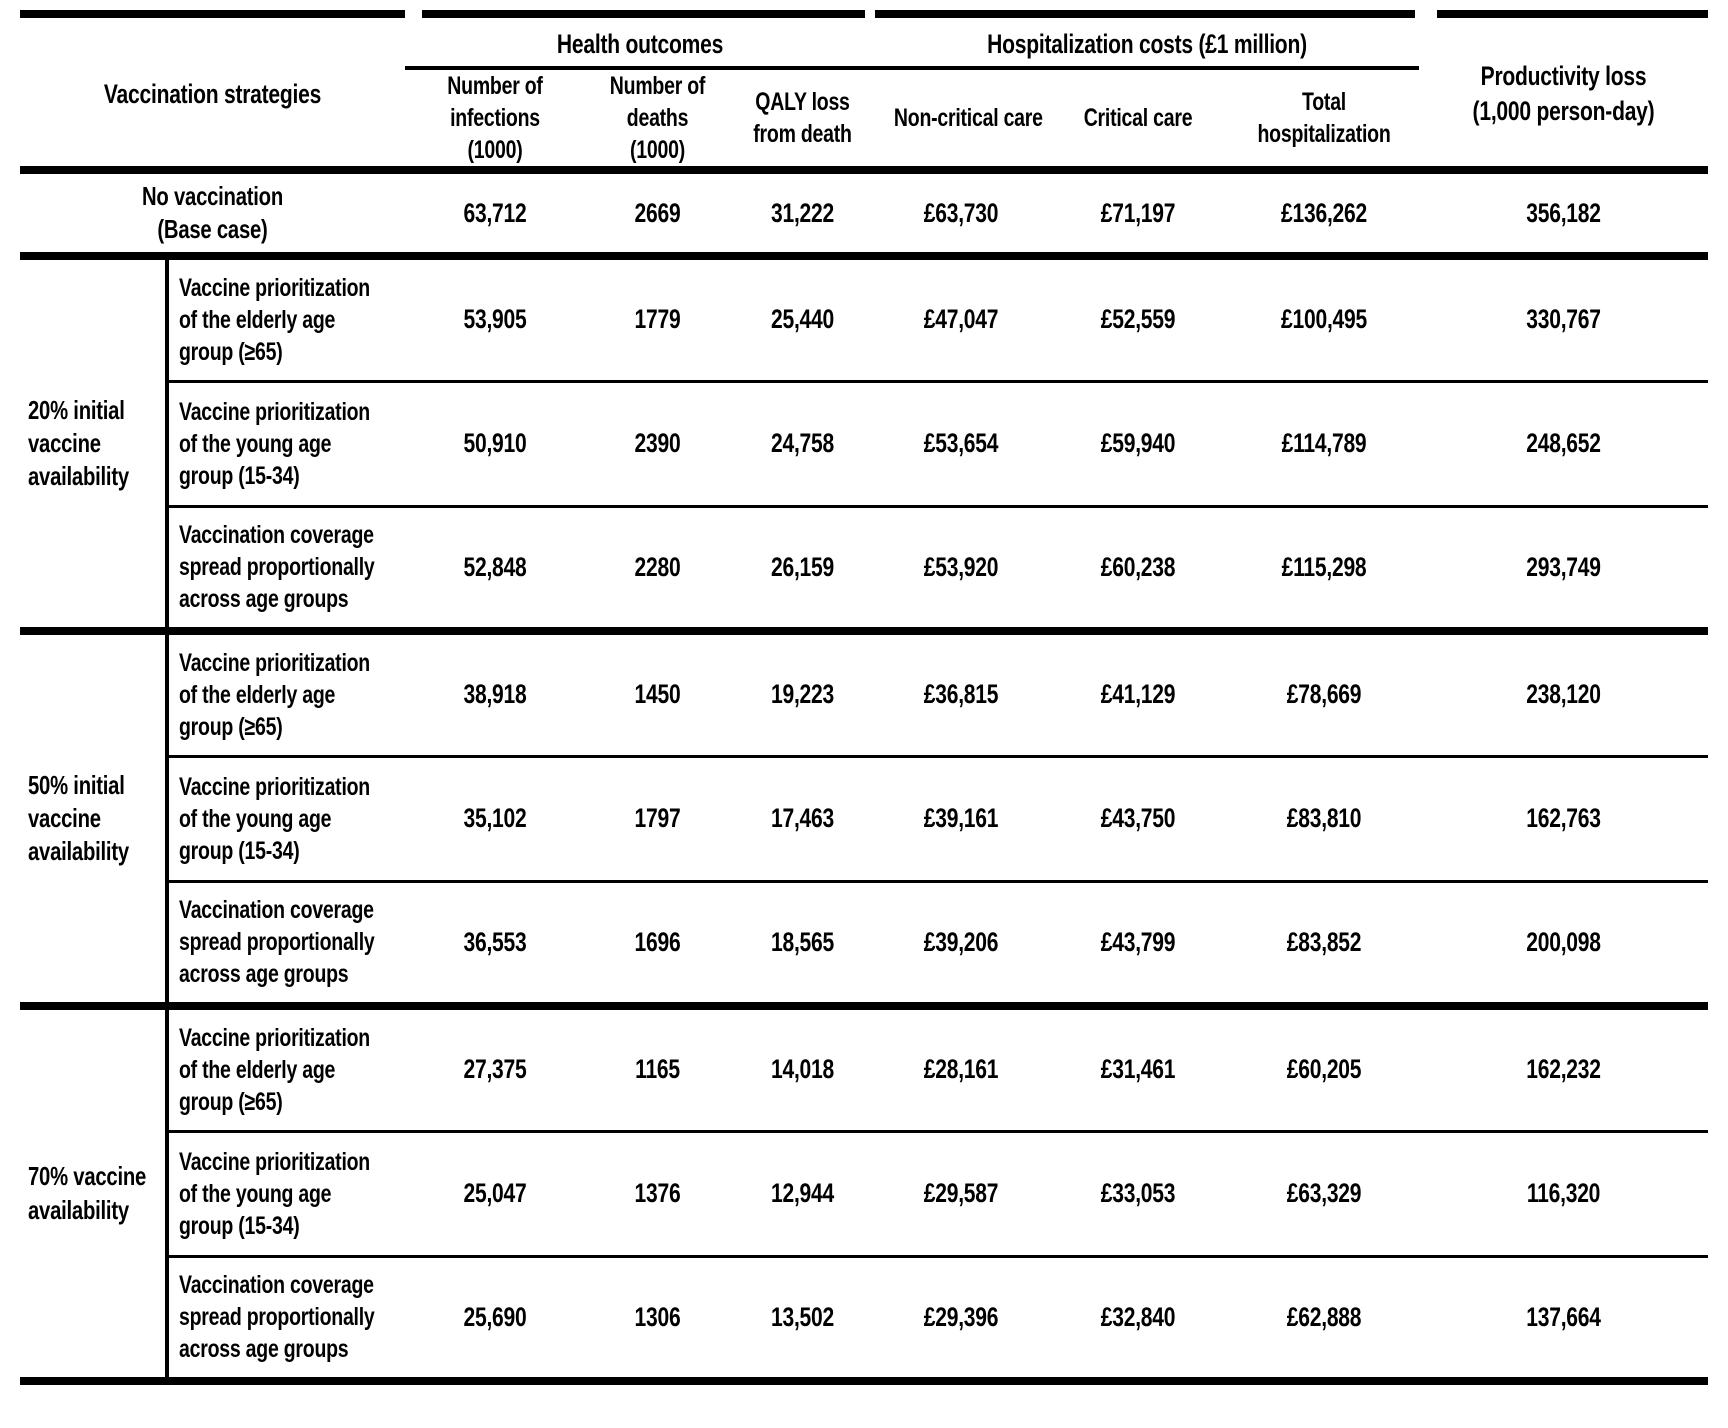  What do you see at coordinates (495, 941) in the screenshot?
I see `cell-text: 36,553` at bounding box center [495, 941].